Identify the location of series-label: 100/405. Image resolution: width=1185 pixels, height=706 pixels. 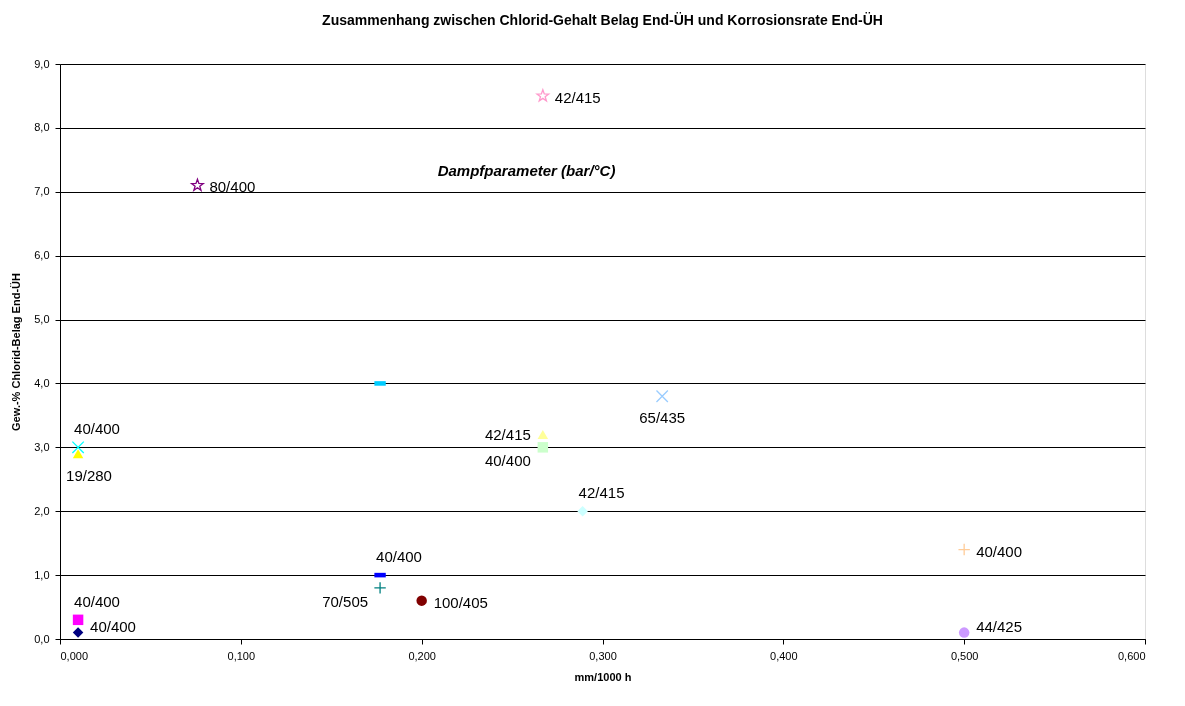
(460, 602).